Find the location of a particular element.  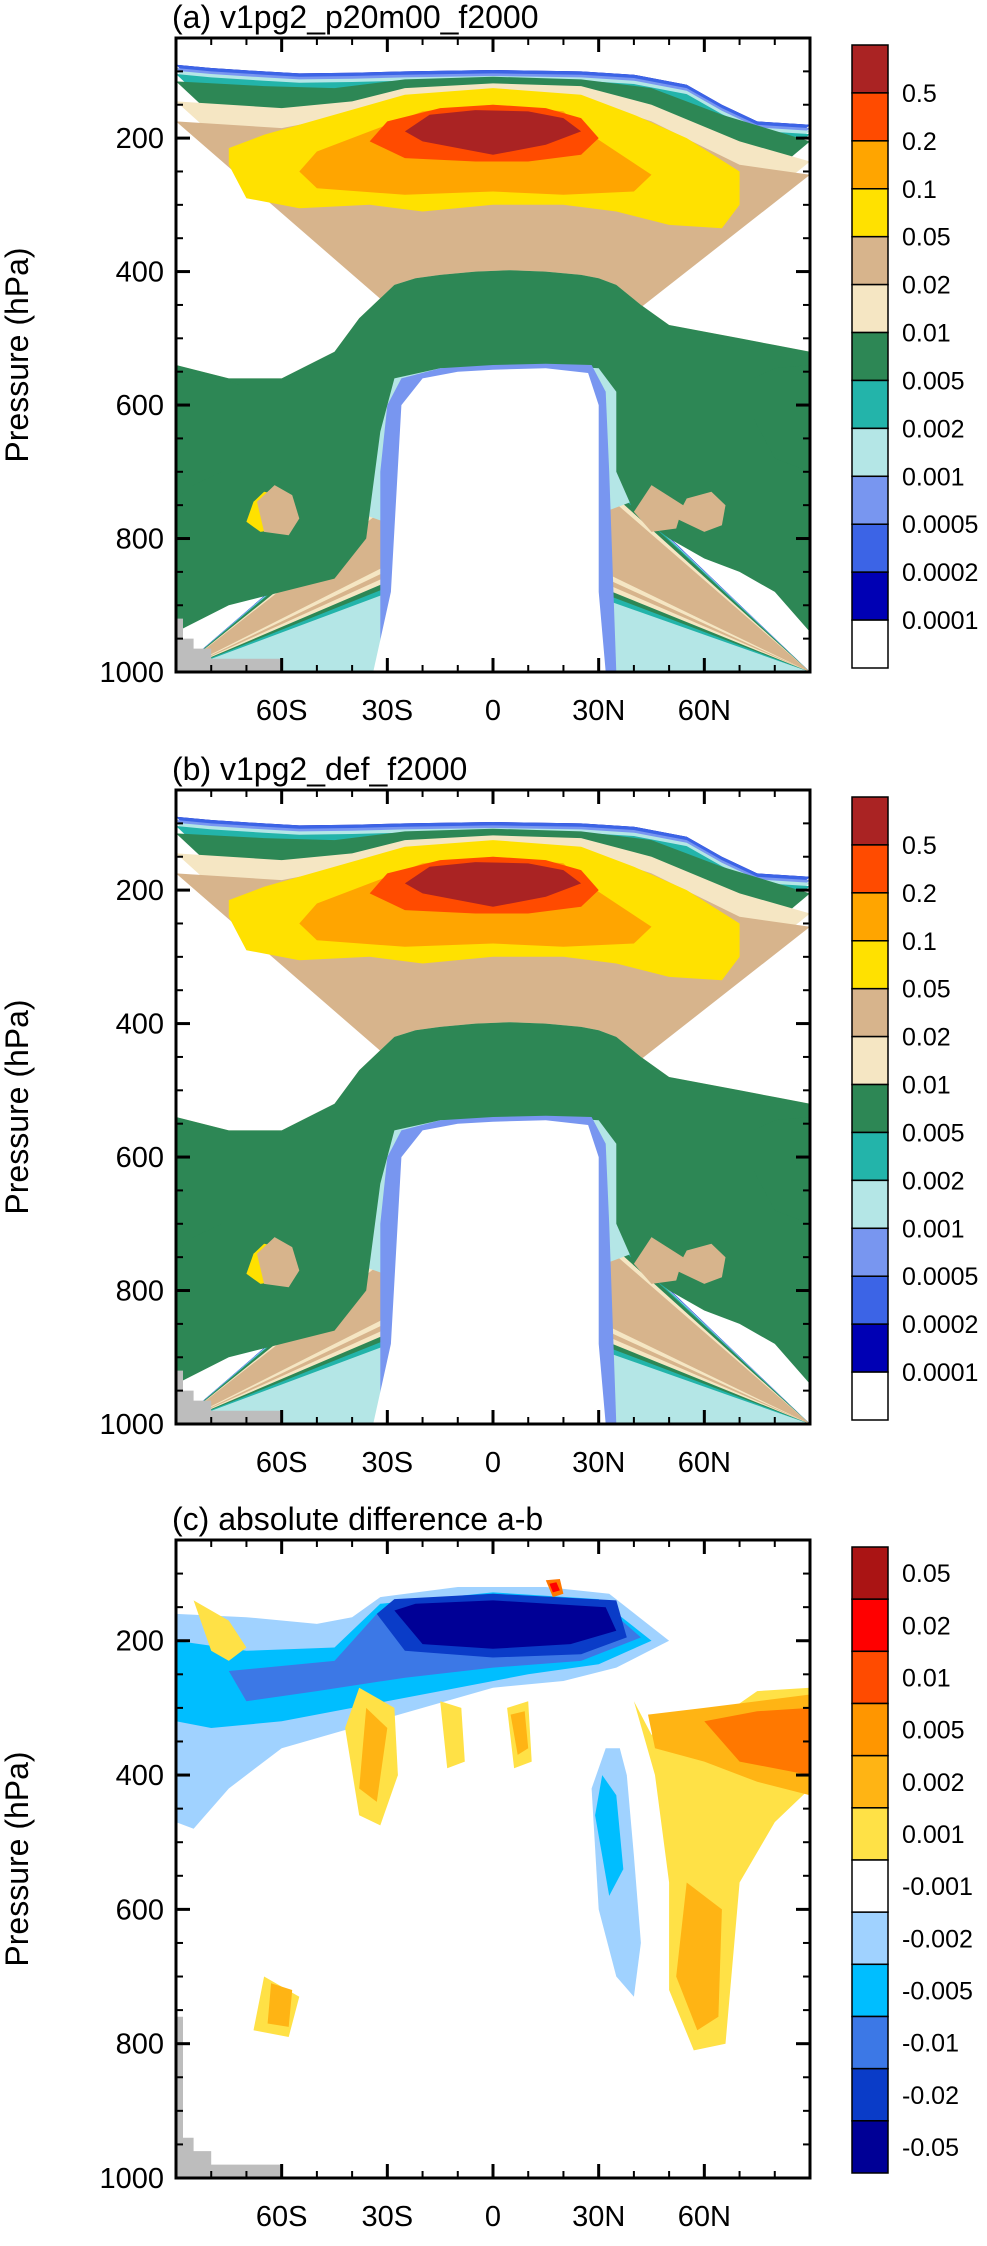

colorbar-label: -0.002 is located at coordinates (937, 1939).